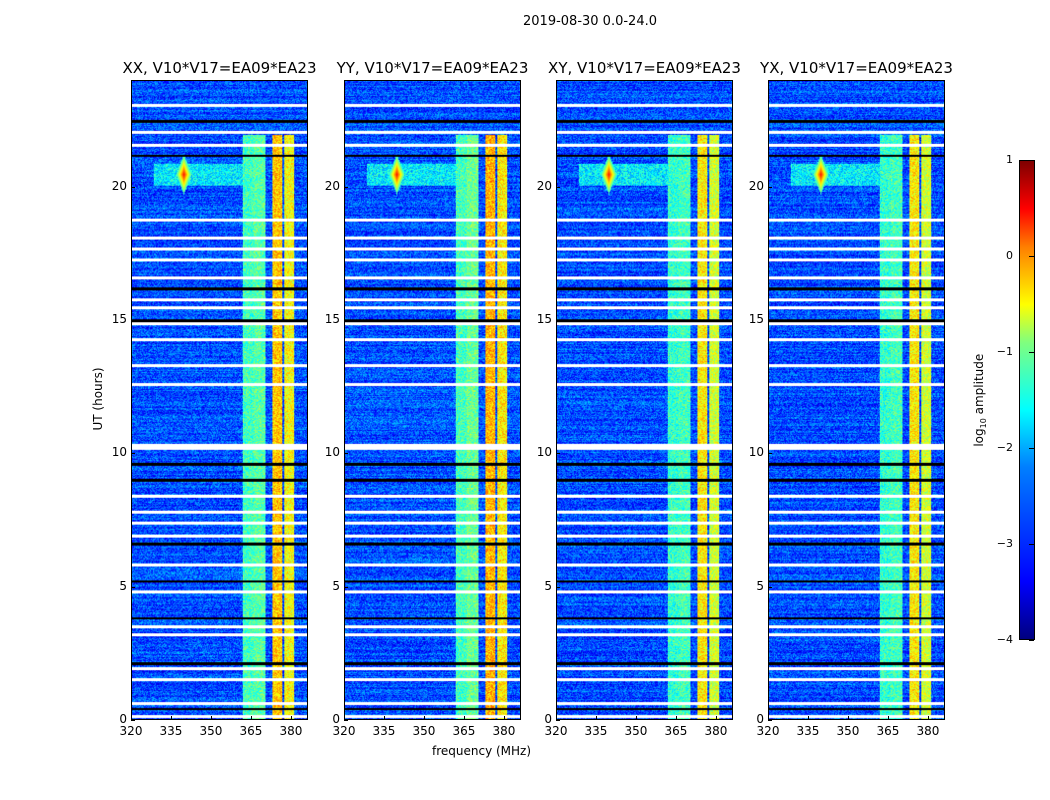 This screenshot has width=1050, height=800. Describe the element at coordinates (644, 68) in the screenshot. I see `panel-title: XY, V10*V17=EA09*EA23` at that location.